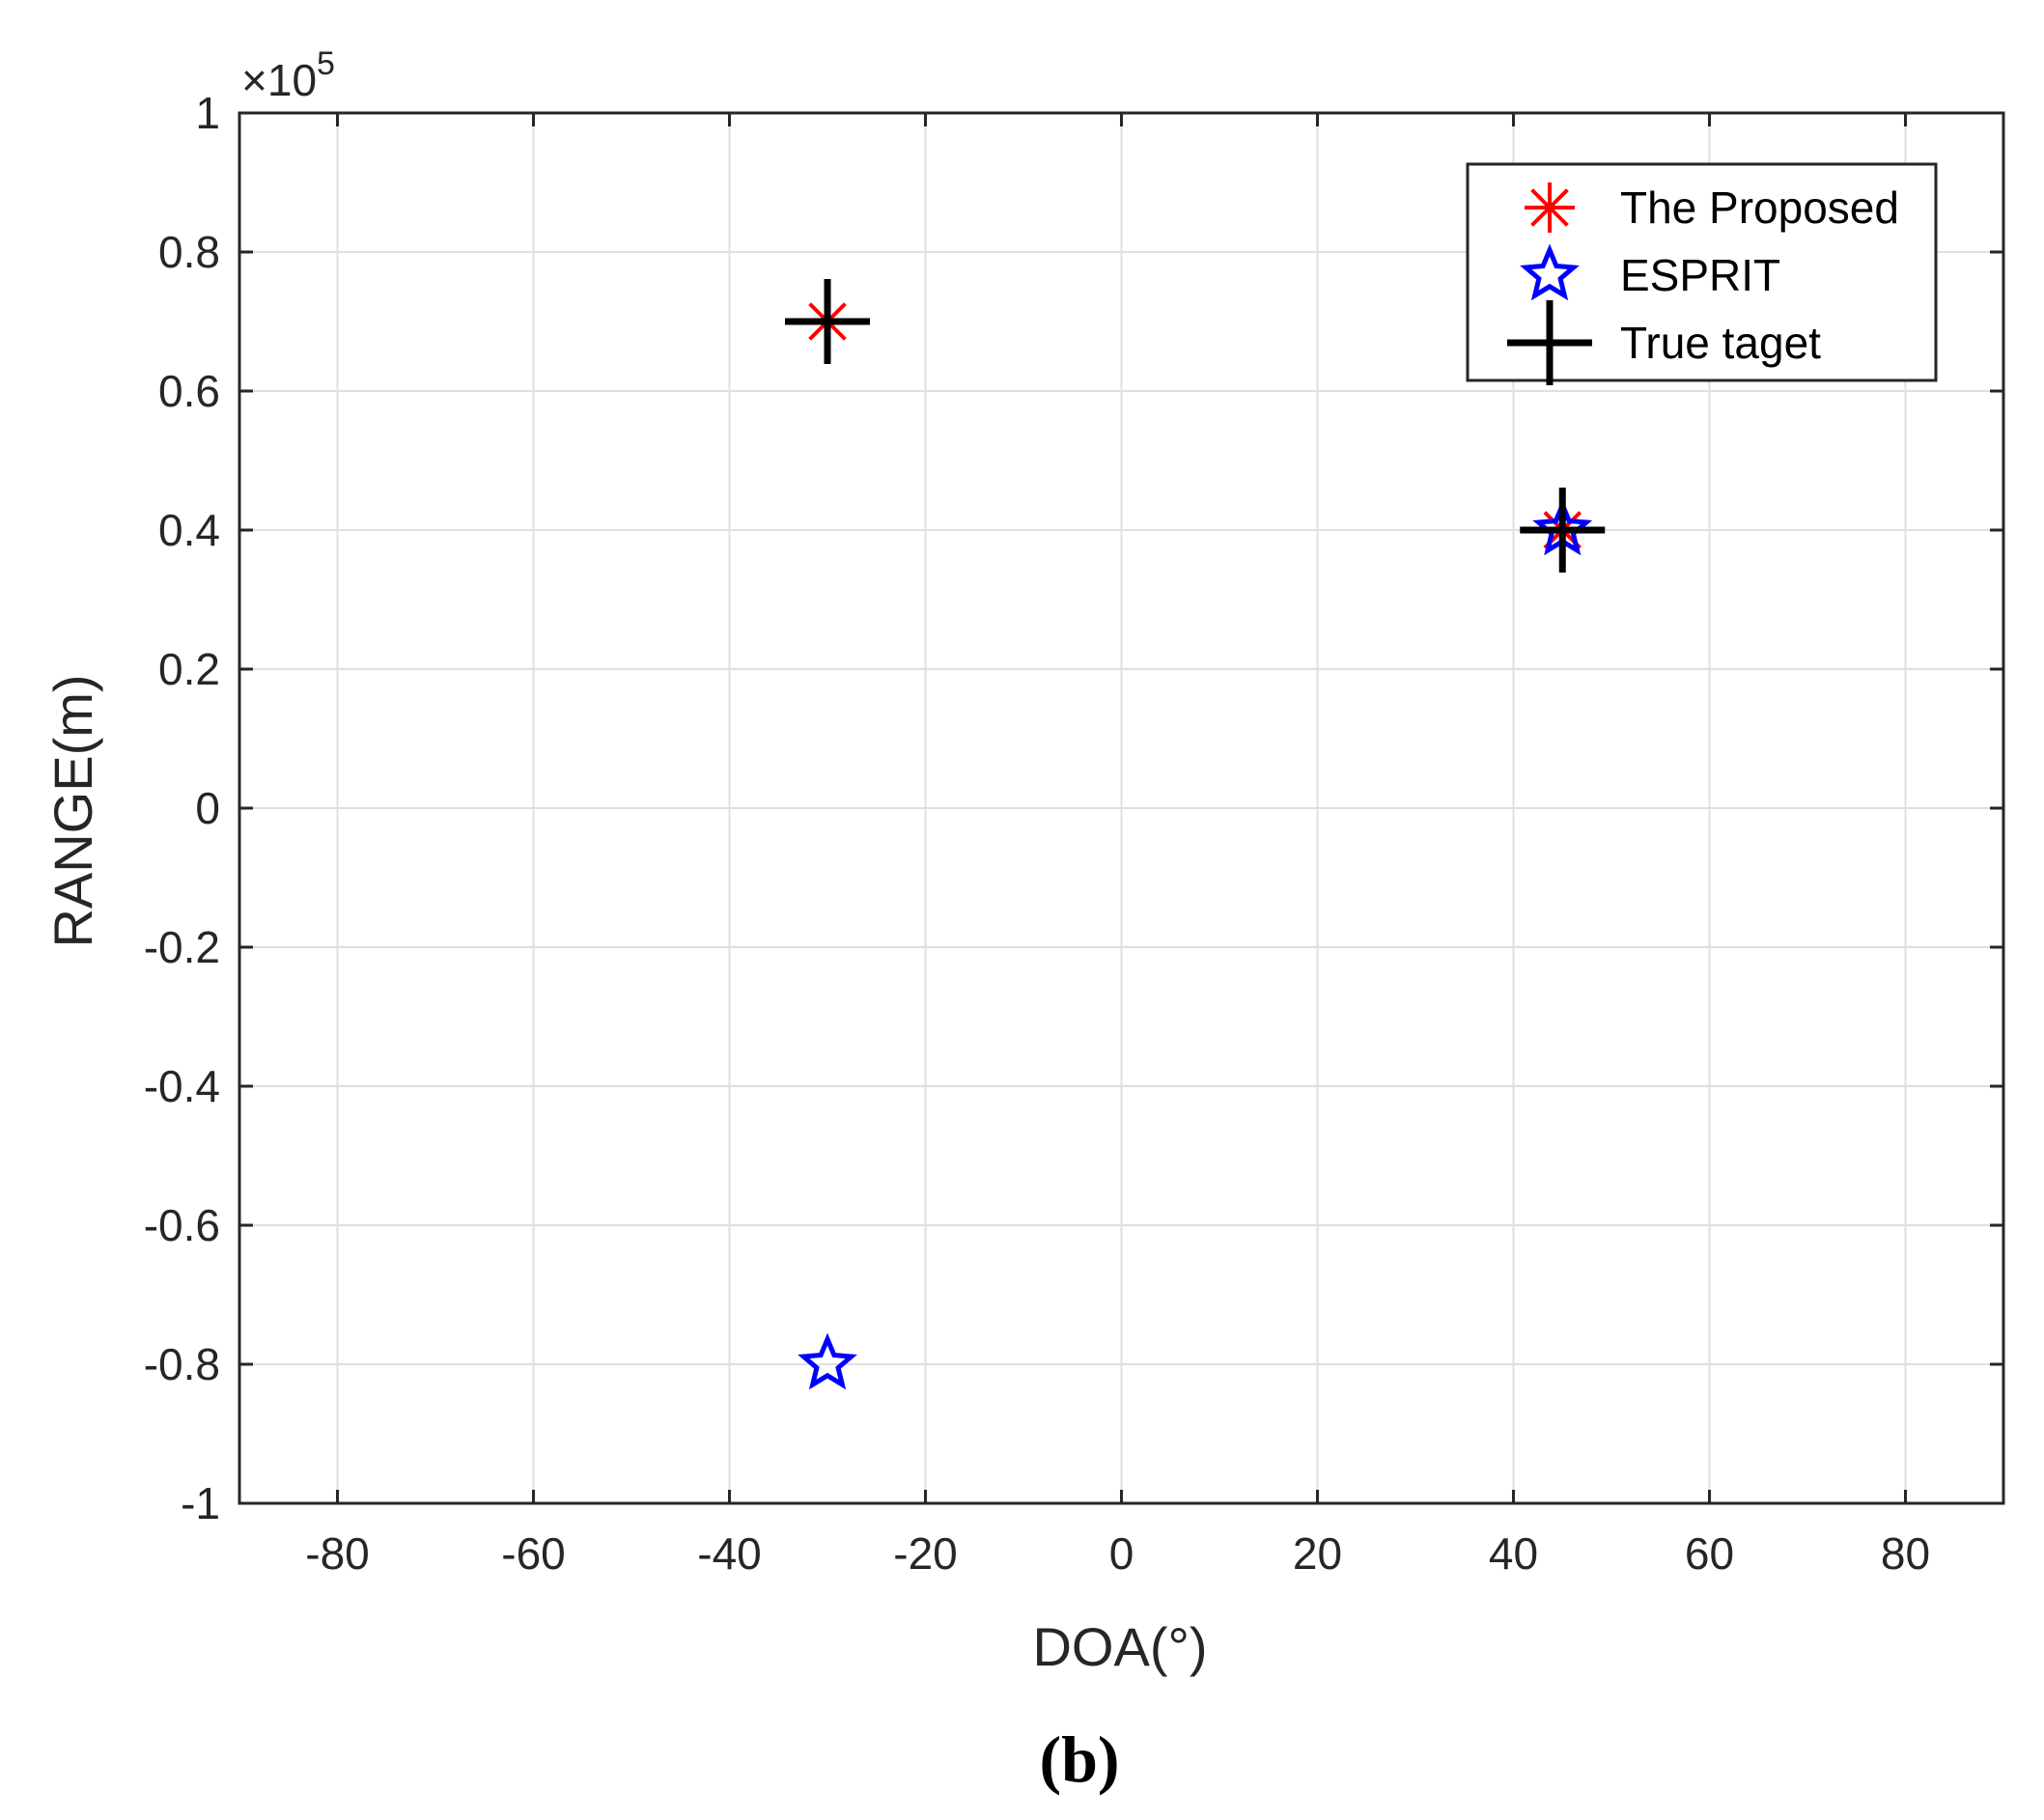 The image size is (2044, 1820). What do you see at coordinates (288, 75) in the screenshot?
I see `y-exponent-label: ×10⁵` at bounding box center [288, 75].